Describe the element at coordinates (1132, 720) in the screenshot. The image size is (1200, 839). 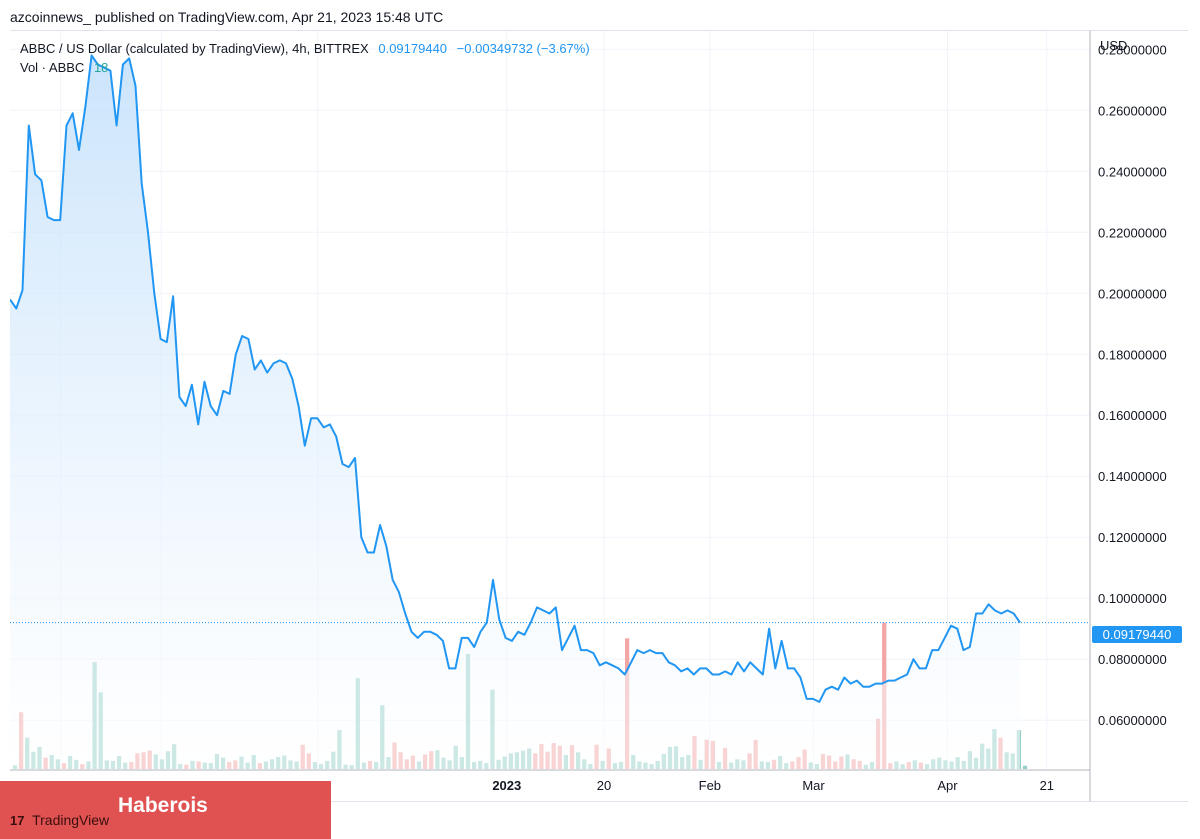
I see `y-tick-label: 0.06000000` at that location.